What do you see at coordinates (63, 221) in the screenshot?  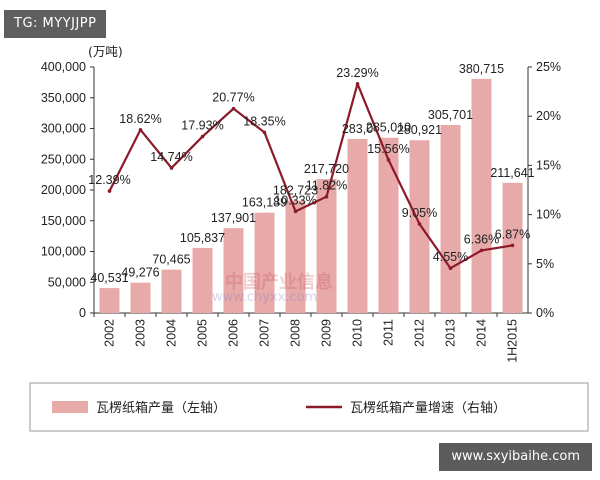 I see `y-tick-label: 150,000` at bounding box center [63, 221].